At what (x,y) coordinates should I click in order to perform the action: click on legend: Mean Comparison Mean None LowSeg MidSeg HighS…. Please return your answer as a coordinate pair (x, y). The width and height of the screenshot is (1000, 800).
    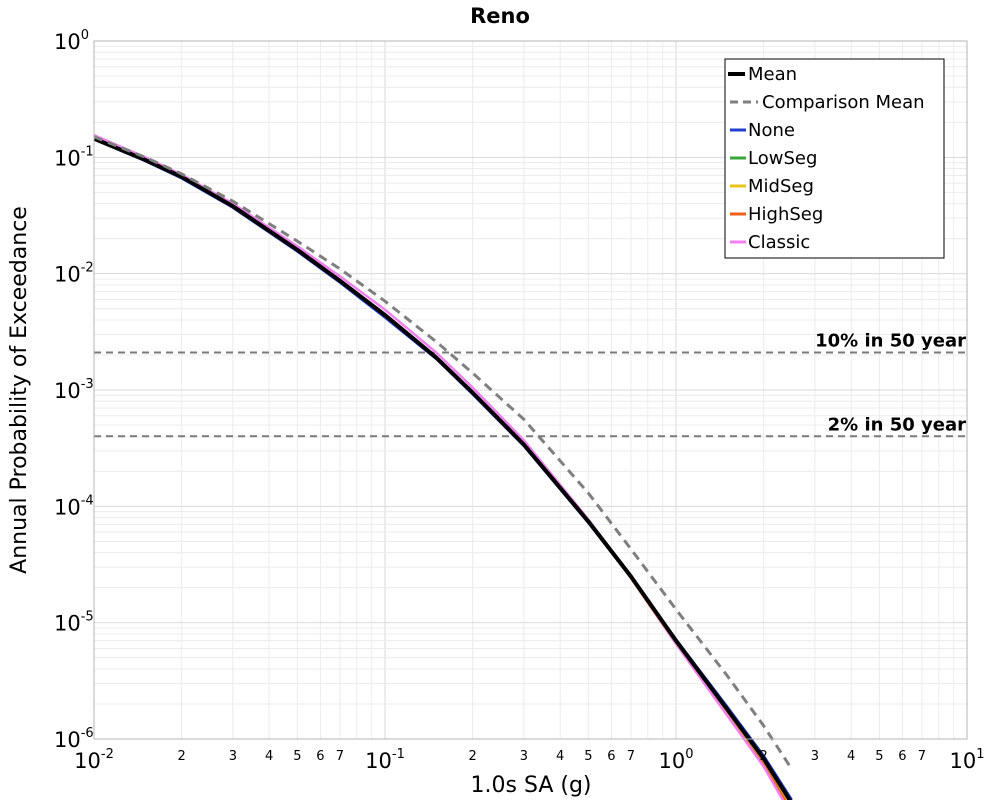
    Looking at the image, I should click on (834, 158).